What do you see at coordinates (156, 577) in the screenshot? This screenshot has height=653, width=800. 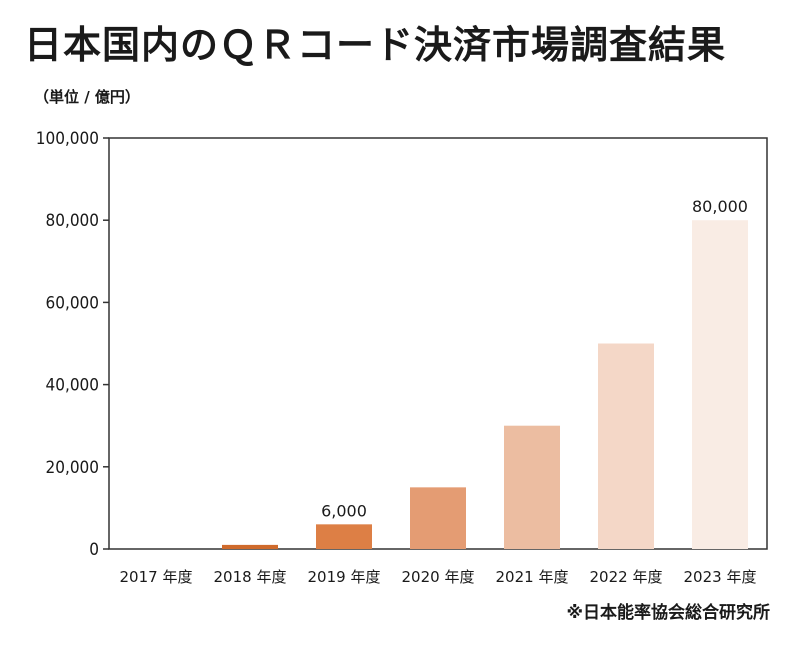 I see `x-tick-label: 2017 年度` at bounding box center [156, 577].